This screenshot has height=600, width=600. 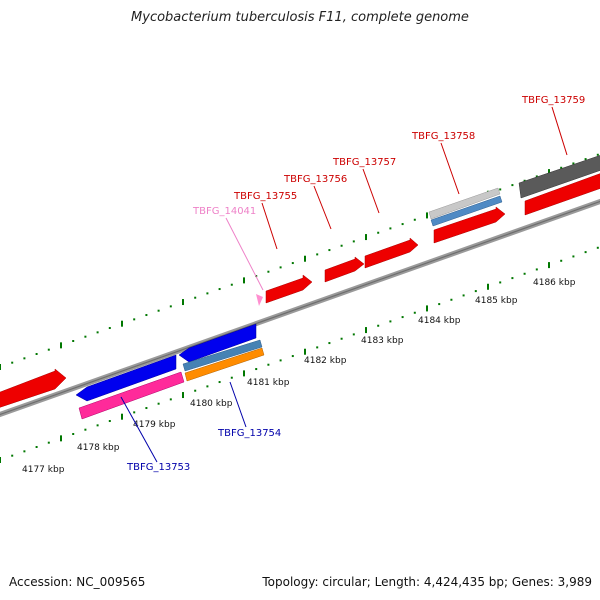 What do you see at coordinates (224, 211) in the screenshot?
I see `gene-label-tbfg-14041: TBFG_14041` at bounding box center [224, 211].